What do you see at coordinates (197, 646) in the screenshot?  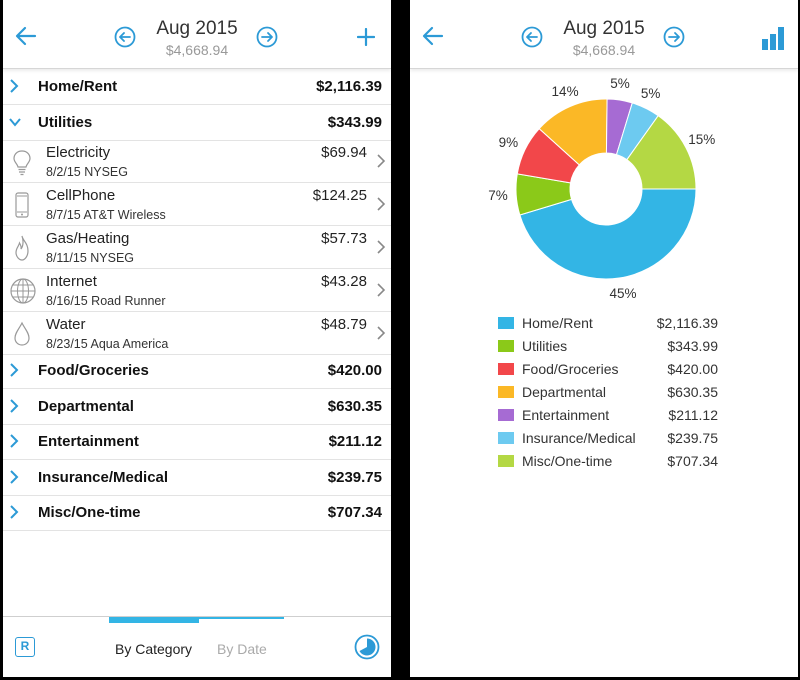 I see `bottom-bar: R By Category By Date` at bounding box center [197, 646].